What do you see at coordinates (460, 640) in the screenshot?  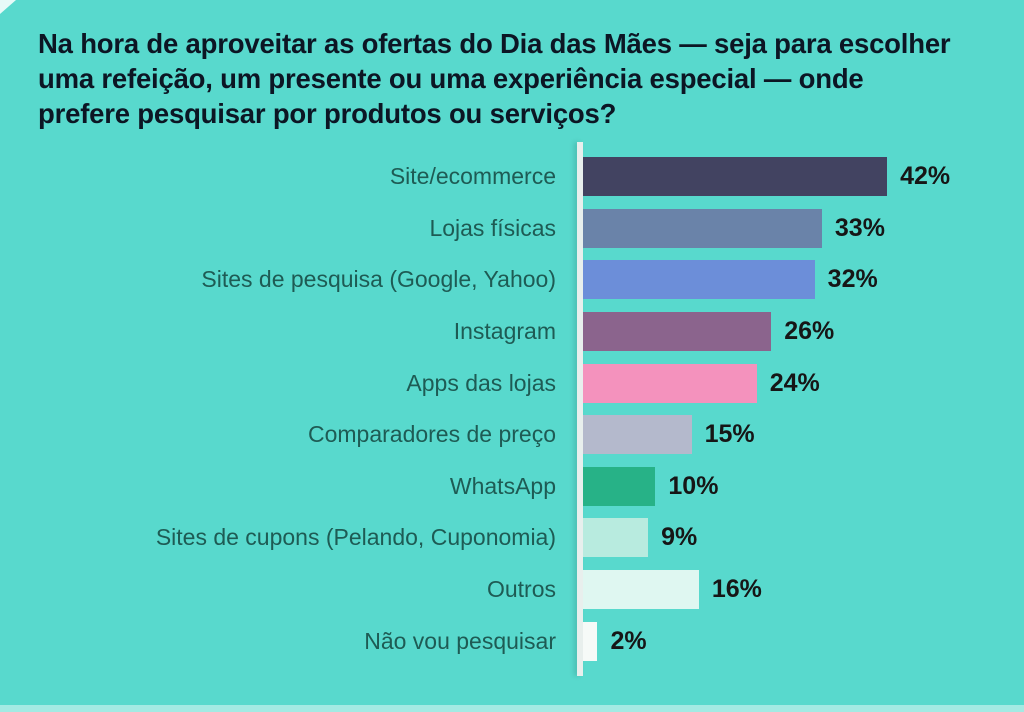 I see `category-label: Não vou pesquisar` at bounding box center [460, 640].